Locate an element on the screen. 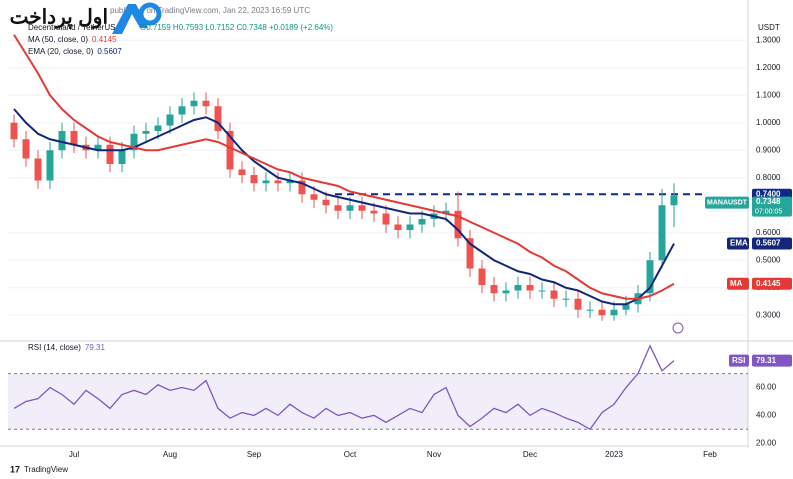 This screenshot has width=793, height=479. rsi-tick-label: 20.00 is located at coordinates (766, 442).